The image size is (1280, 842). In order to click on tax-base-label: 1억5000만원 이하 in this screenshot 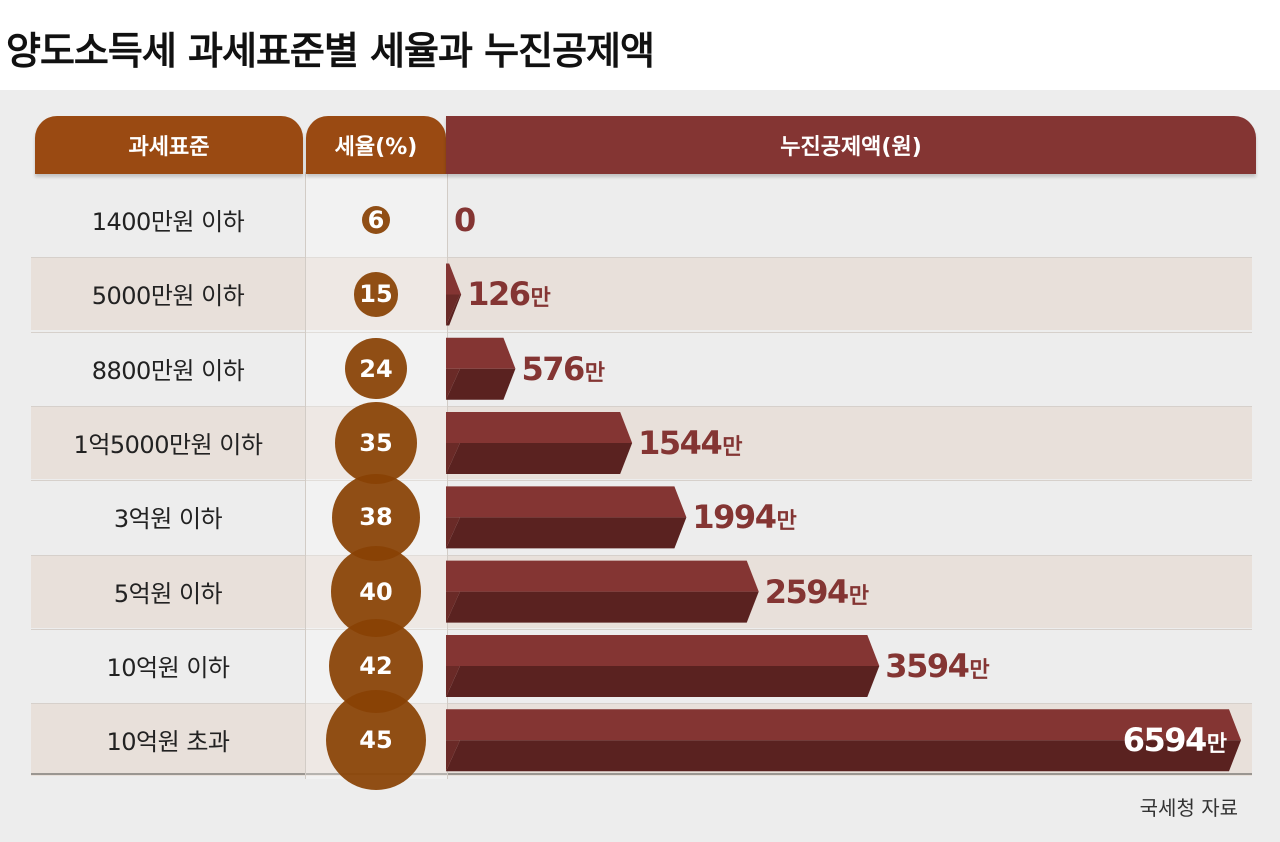, I will do `click(168, 444)`.